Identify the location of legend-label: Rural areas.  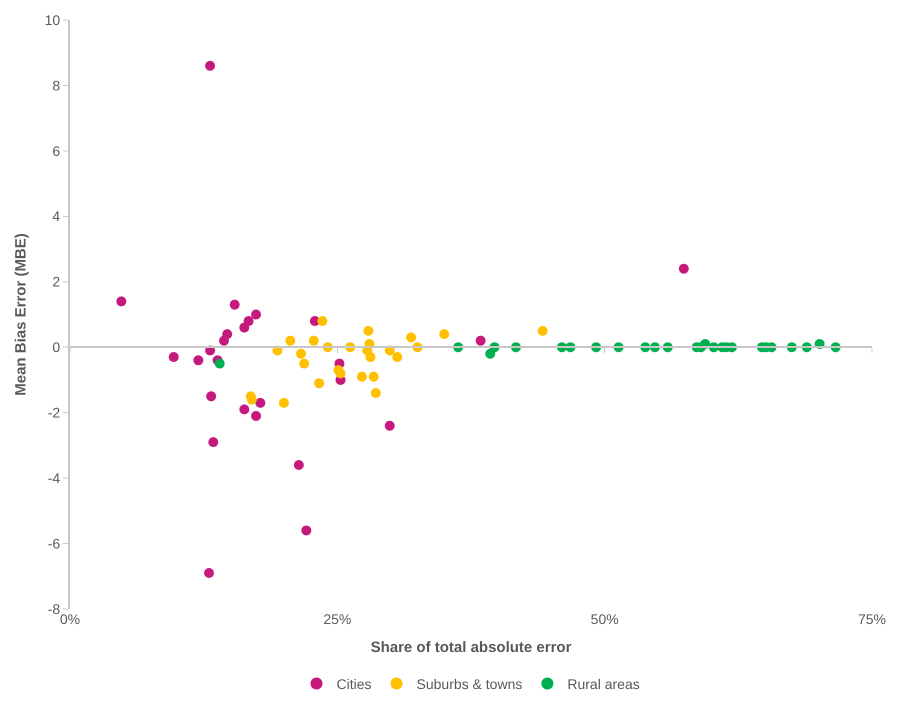
(603, 684).